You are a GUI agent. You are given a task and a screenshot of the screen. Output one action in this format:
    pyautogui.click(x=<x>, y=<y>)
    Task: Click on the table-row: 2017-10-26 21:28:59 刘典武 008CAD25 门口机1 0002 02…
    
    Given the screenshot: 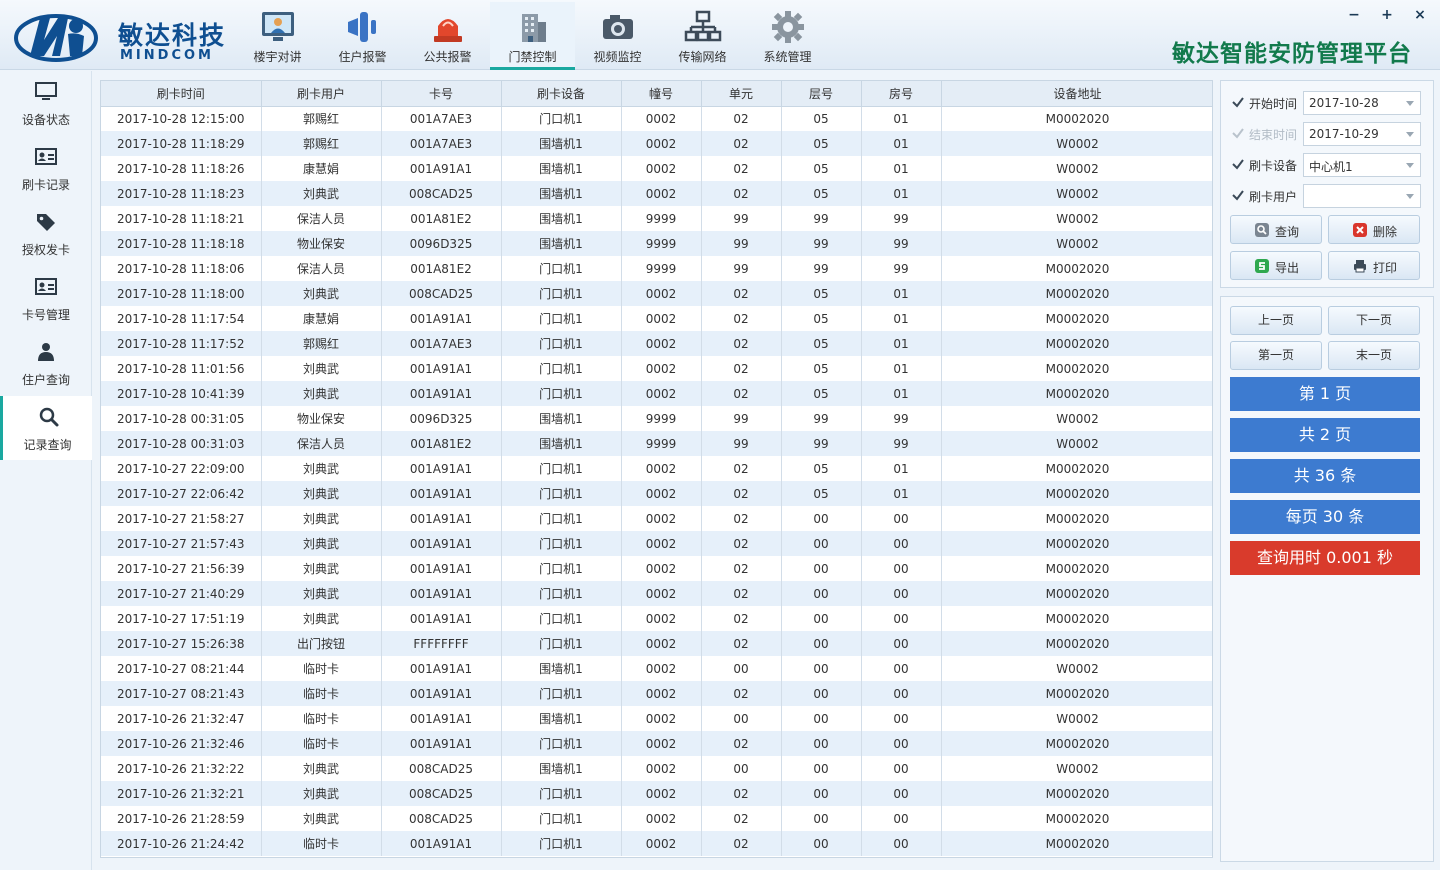 What is the action you would take?
    pyautogui.click(x=656, y=818)
    